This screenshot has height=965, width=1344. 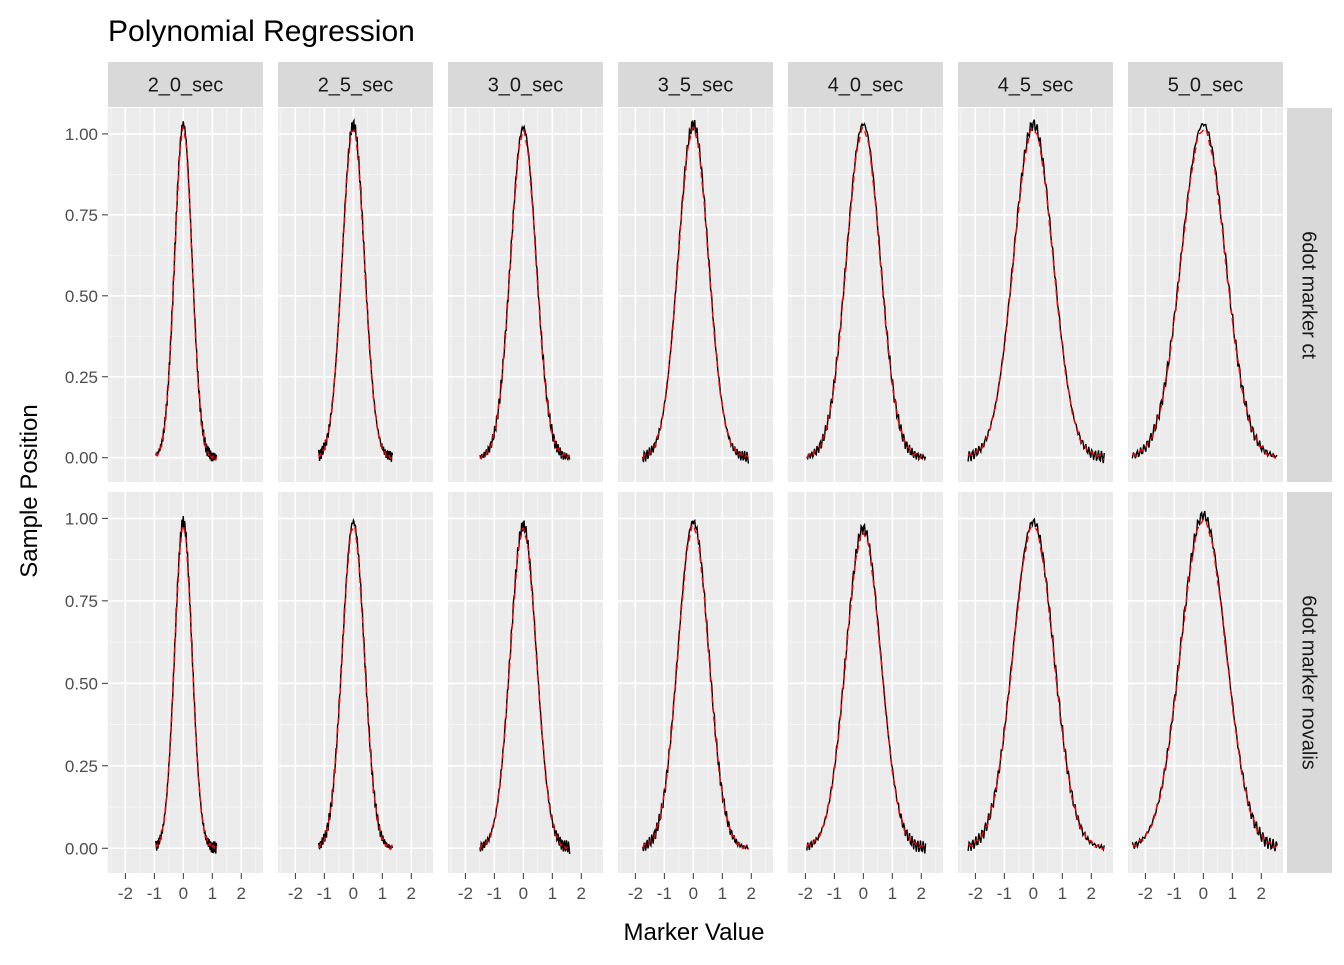 I want to click on col-strip-label: 2_5_sec, so click(x=356, y=86).